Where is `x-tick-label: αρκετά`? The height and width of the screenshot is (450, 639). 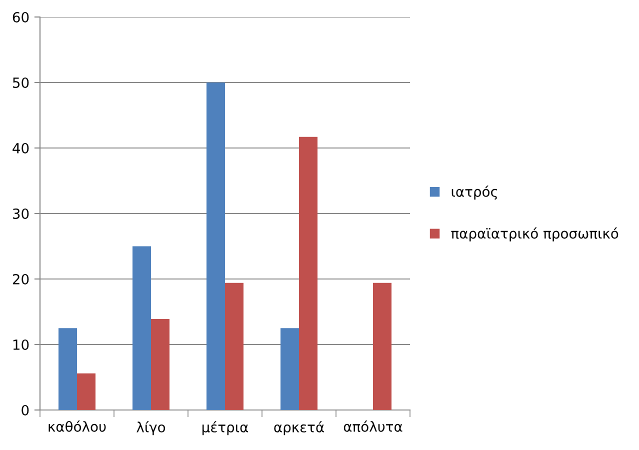 x-tick-label: αρκετά is located at coordinates (299, 428).